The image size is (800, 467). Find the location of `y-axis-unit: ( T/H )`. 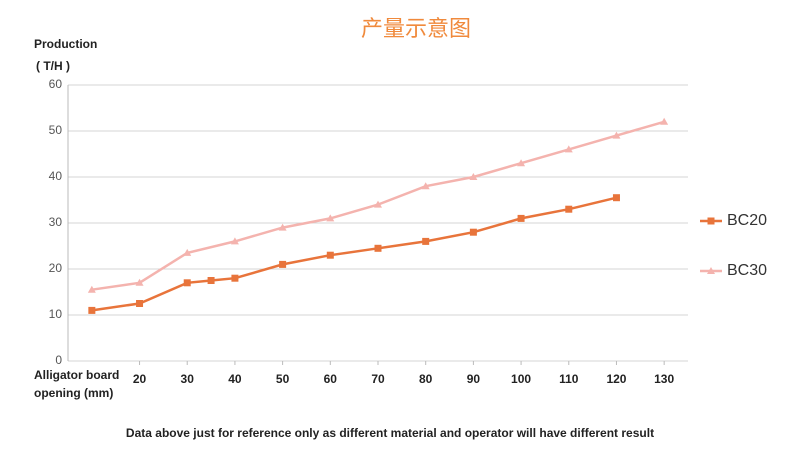

y-axis-unit: ( T/H ) is located at coordinates (53, 66).